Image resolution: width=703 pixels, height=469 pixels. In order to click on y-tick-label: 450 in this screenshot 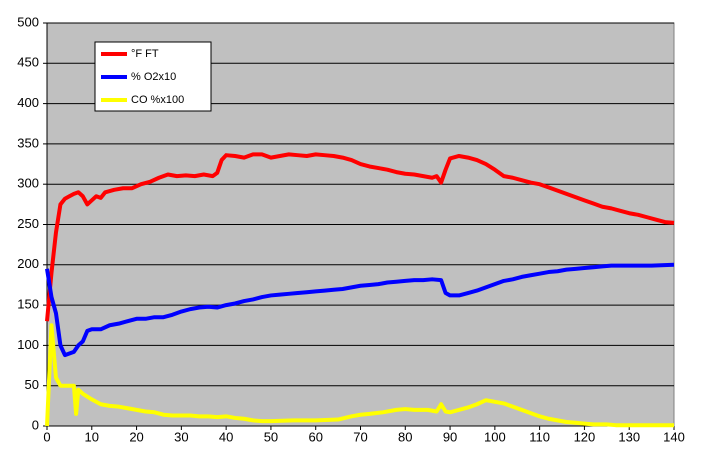, I will do `click(28, 62)`.